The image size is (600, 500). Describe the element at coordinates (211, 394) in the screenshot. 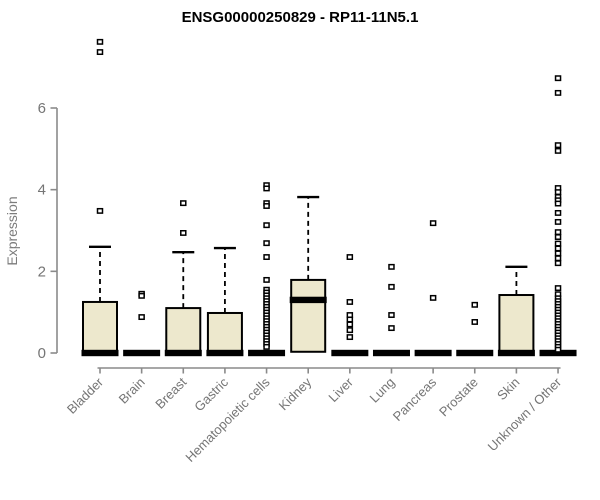

I see `x-axis-label: Gastric` at that location.